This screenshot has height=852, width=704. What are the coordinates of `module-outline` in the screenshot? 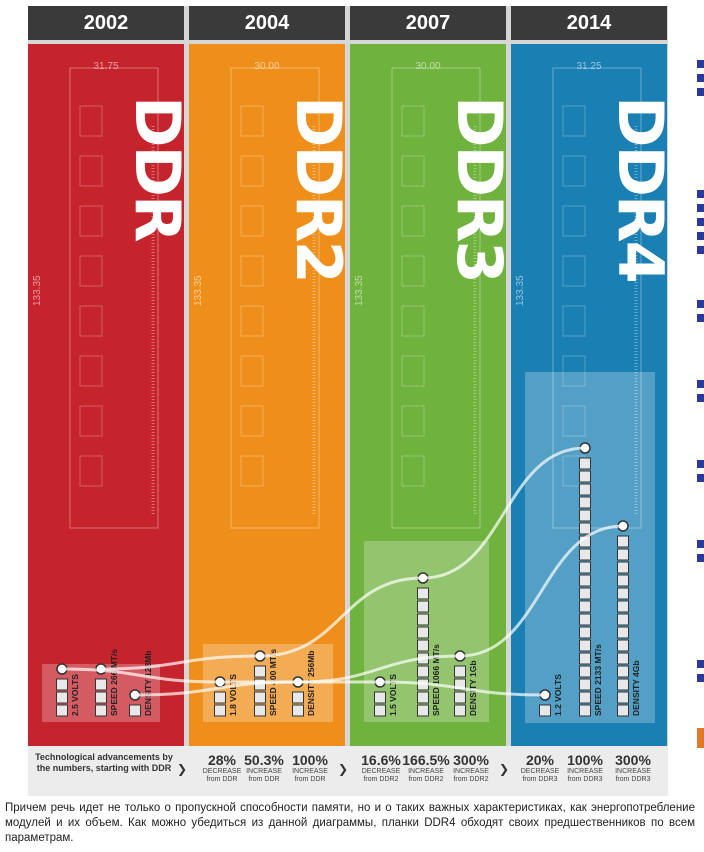 It's located at (436, 298).